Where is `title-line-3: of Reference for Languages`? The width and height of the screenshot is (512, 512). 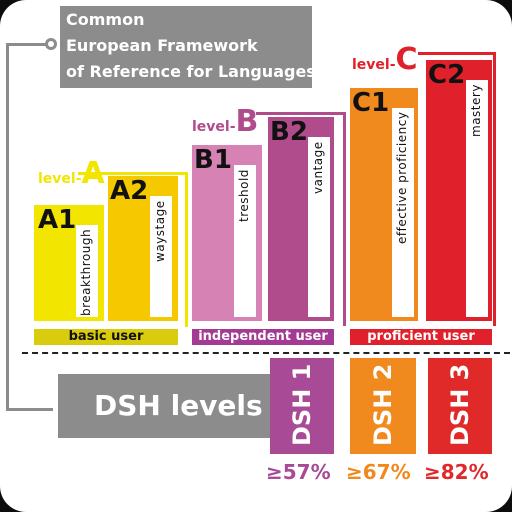 title-line-3: of Reference for Languages is located at coordinates (191, 71).